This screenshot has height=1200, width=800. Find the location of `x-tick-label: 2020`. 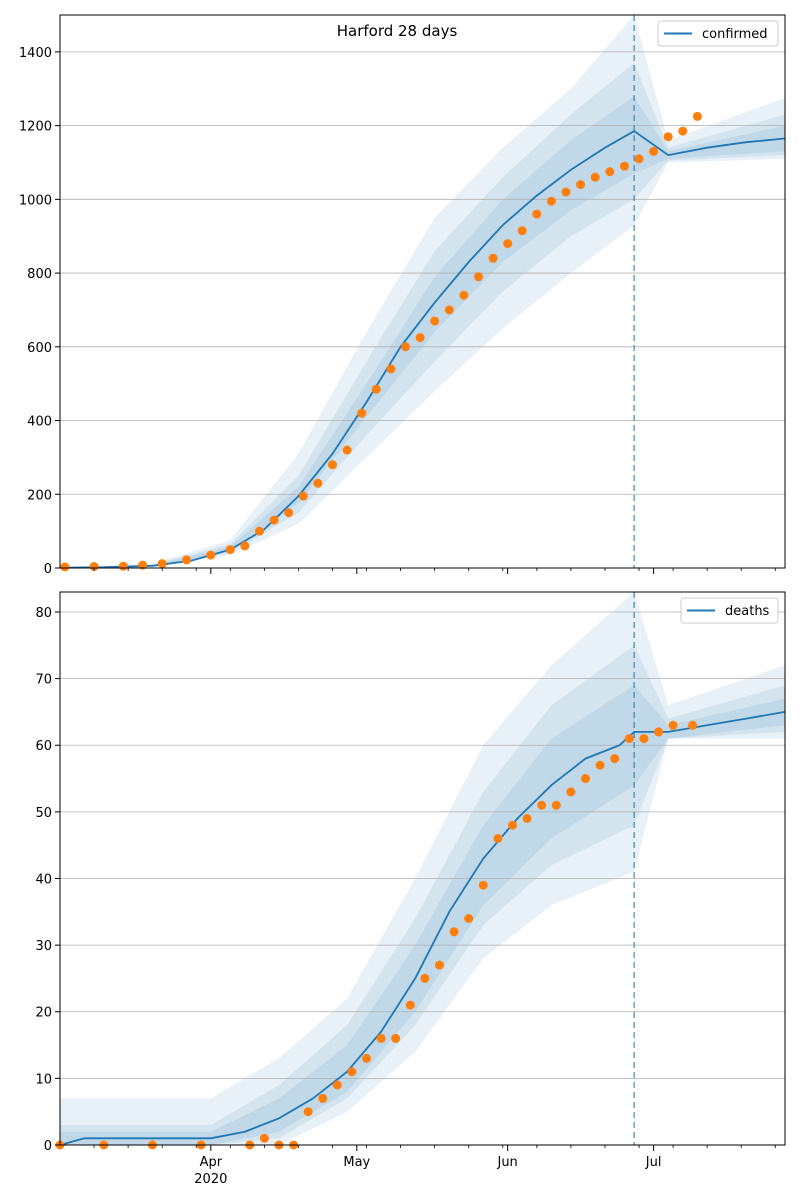

x-tick-label: 2020 is located at coordinates (210, 1179).